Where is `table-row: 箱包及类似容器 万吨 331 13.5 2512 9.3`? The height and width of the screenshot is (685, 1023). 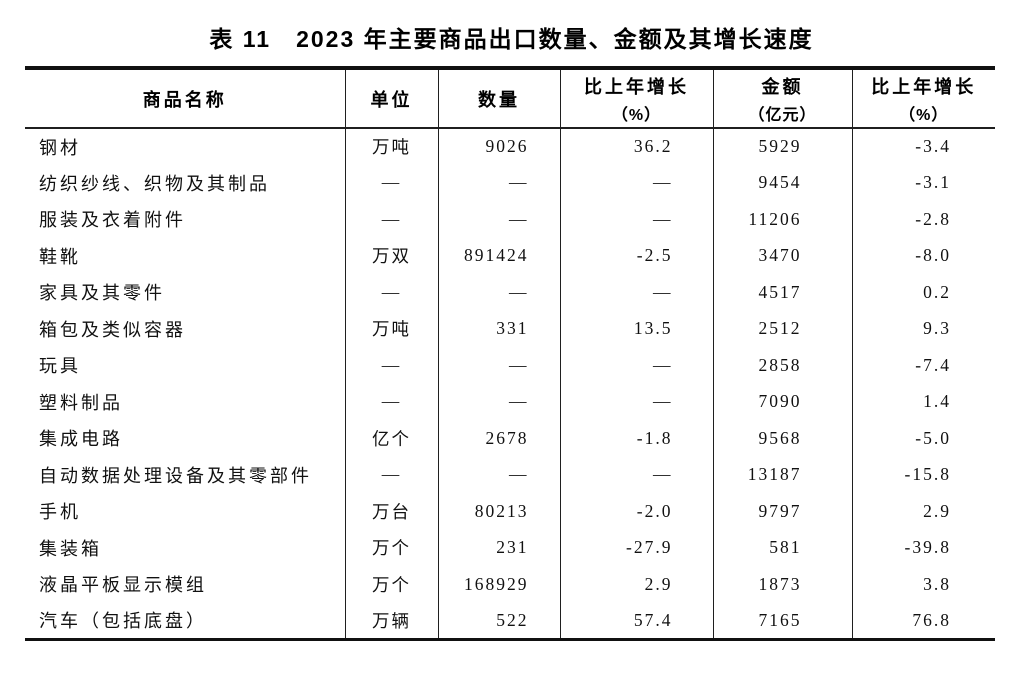 table-row: 箱包及类似容器 万吨 331 13.5 2512 9.3 is located at coordinates (510, 328).